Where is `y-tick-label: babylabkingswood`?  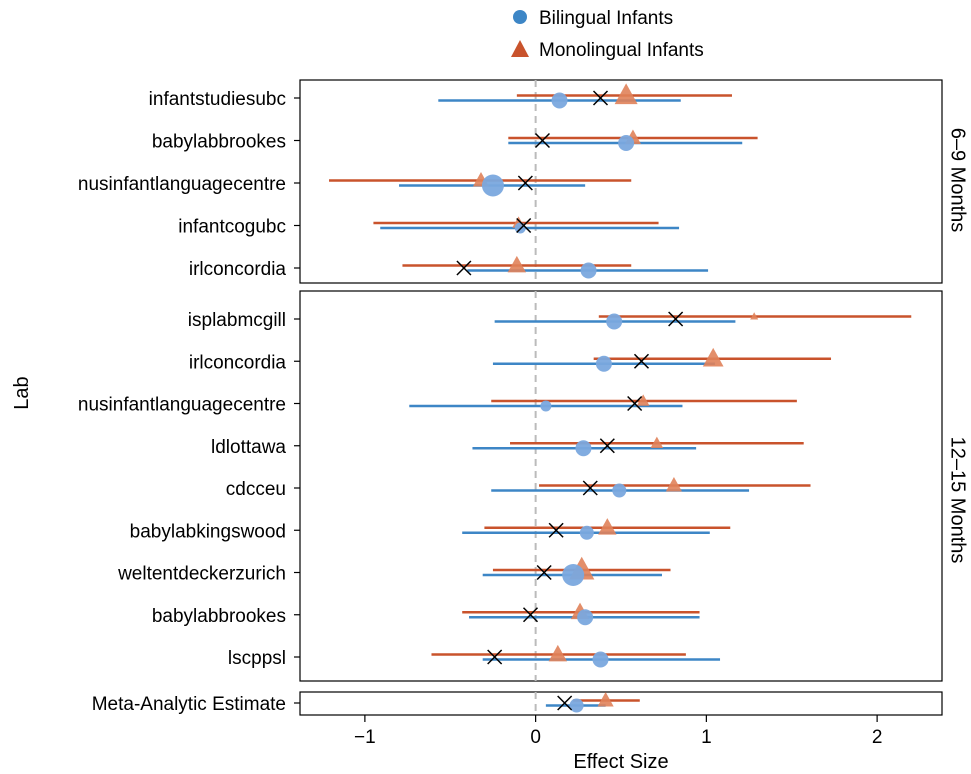
y-tick-label: babylabkingswood is located at coordinates (208, 531).